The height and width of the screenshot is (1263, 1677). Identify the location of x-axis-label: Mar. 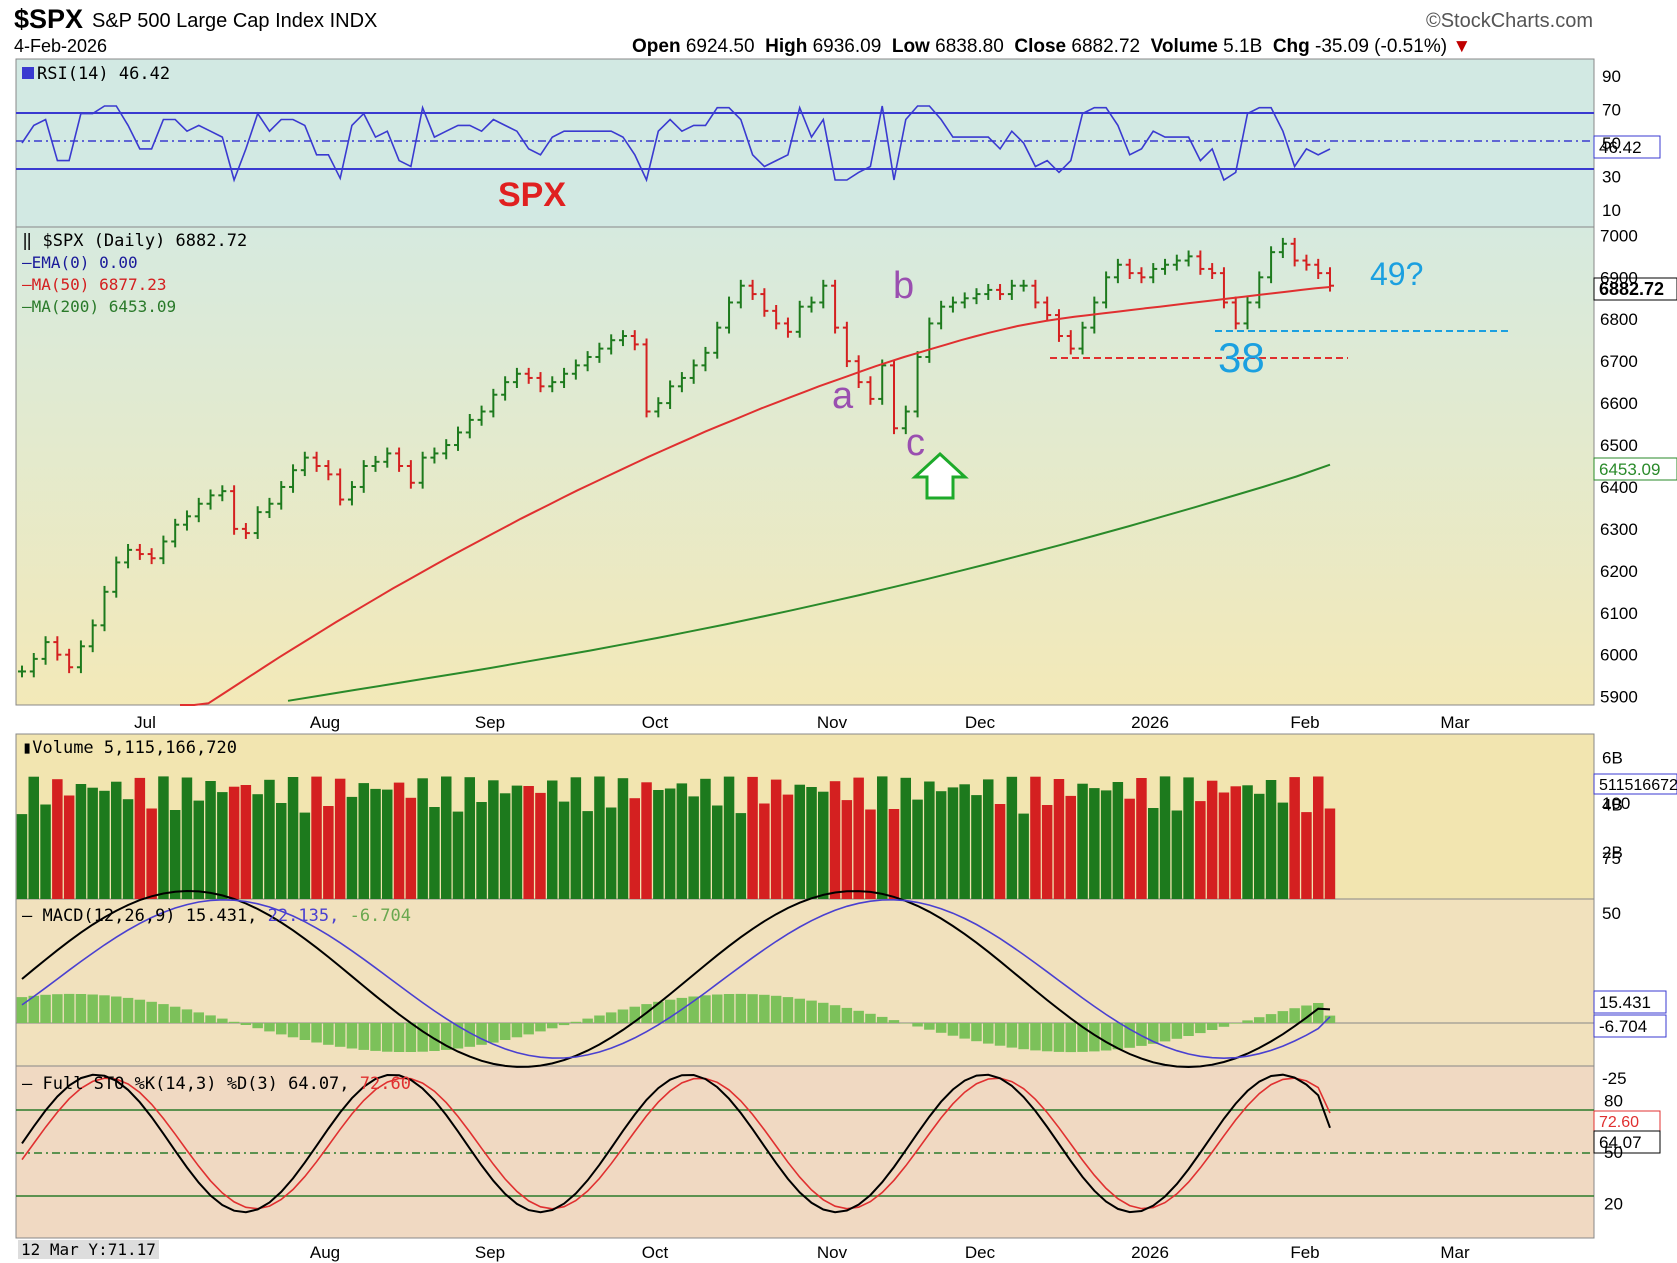
(1455, 722).